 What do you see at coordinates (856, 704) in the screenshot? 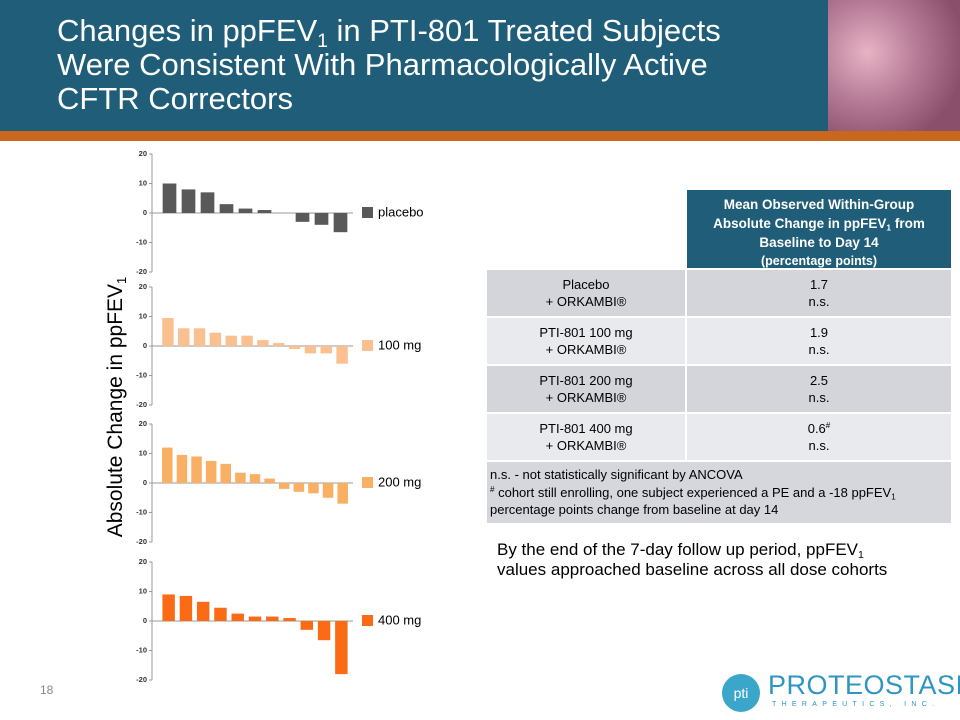
I see `logo-tagline: THERAPEUTICS, INC.` at bounding box center [856, 704].